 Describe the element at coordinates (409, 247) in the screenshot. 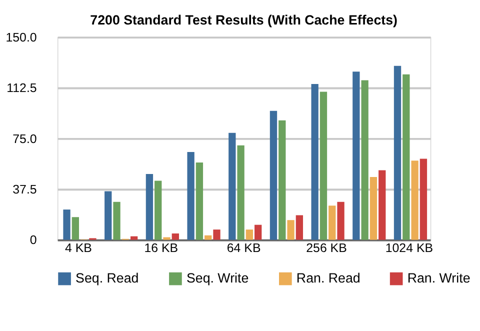

I see `x-tick-label: 1024 KB` at that location.